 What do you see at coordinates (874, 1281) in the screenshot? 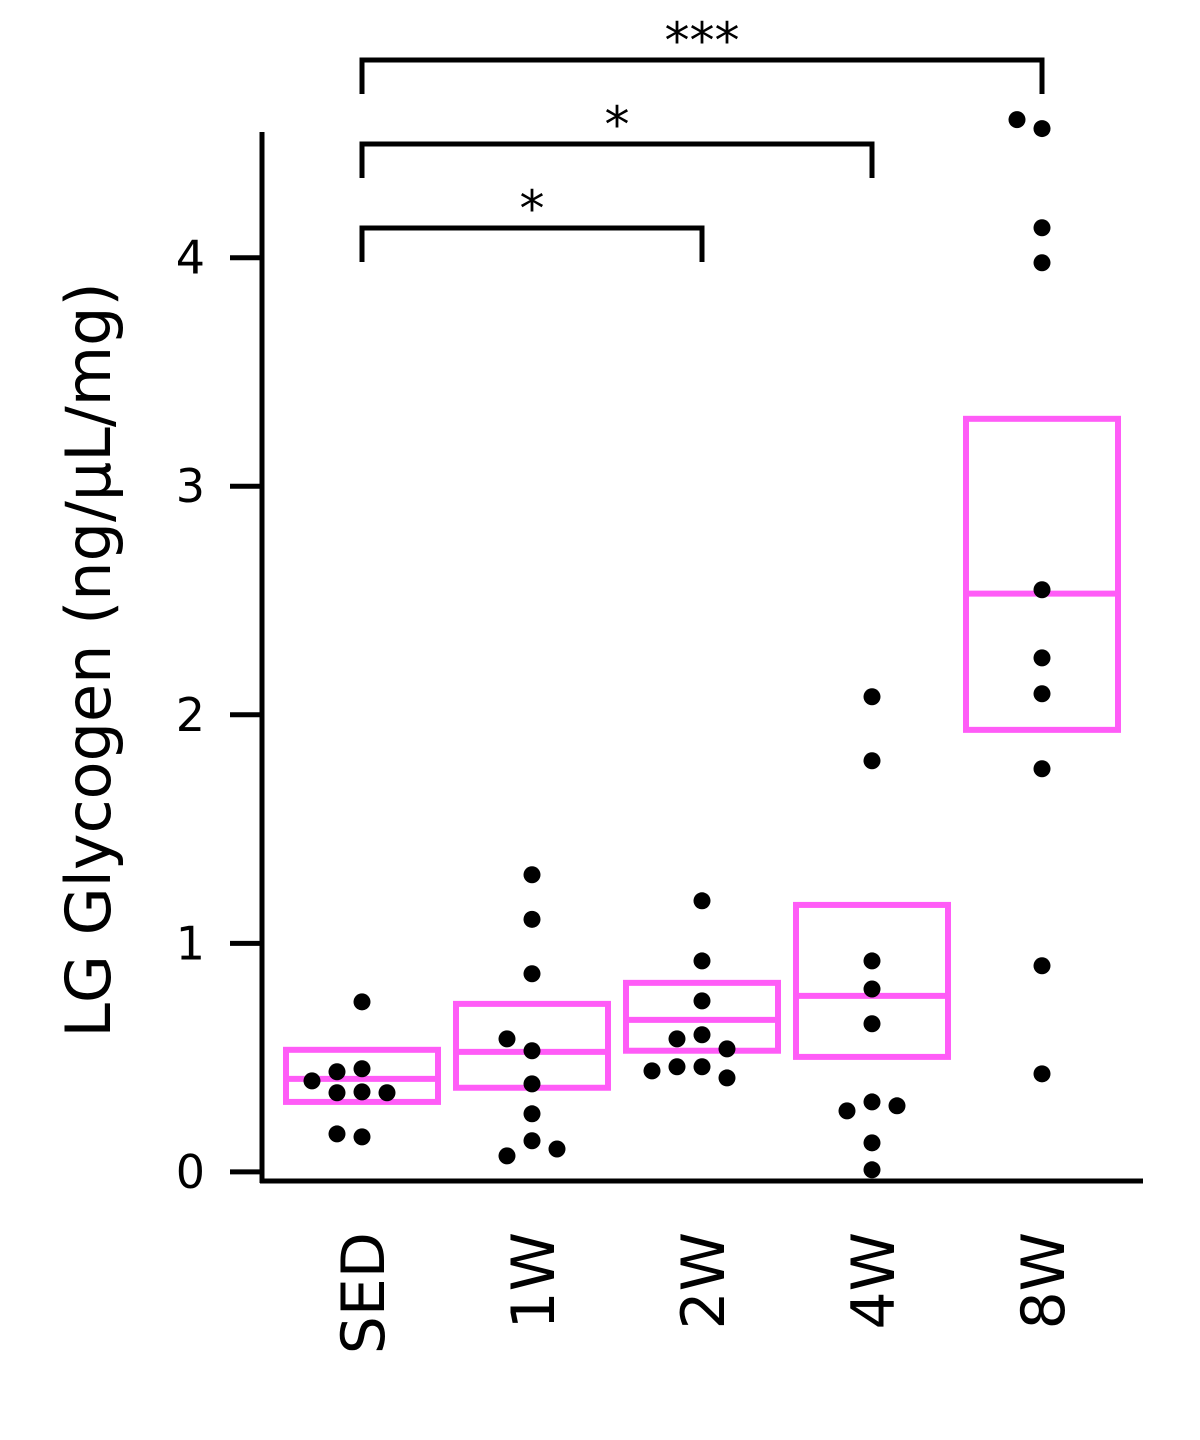
I see `x-tick-label: 4W` at bounding box center [874, 1281].